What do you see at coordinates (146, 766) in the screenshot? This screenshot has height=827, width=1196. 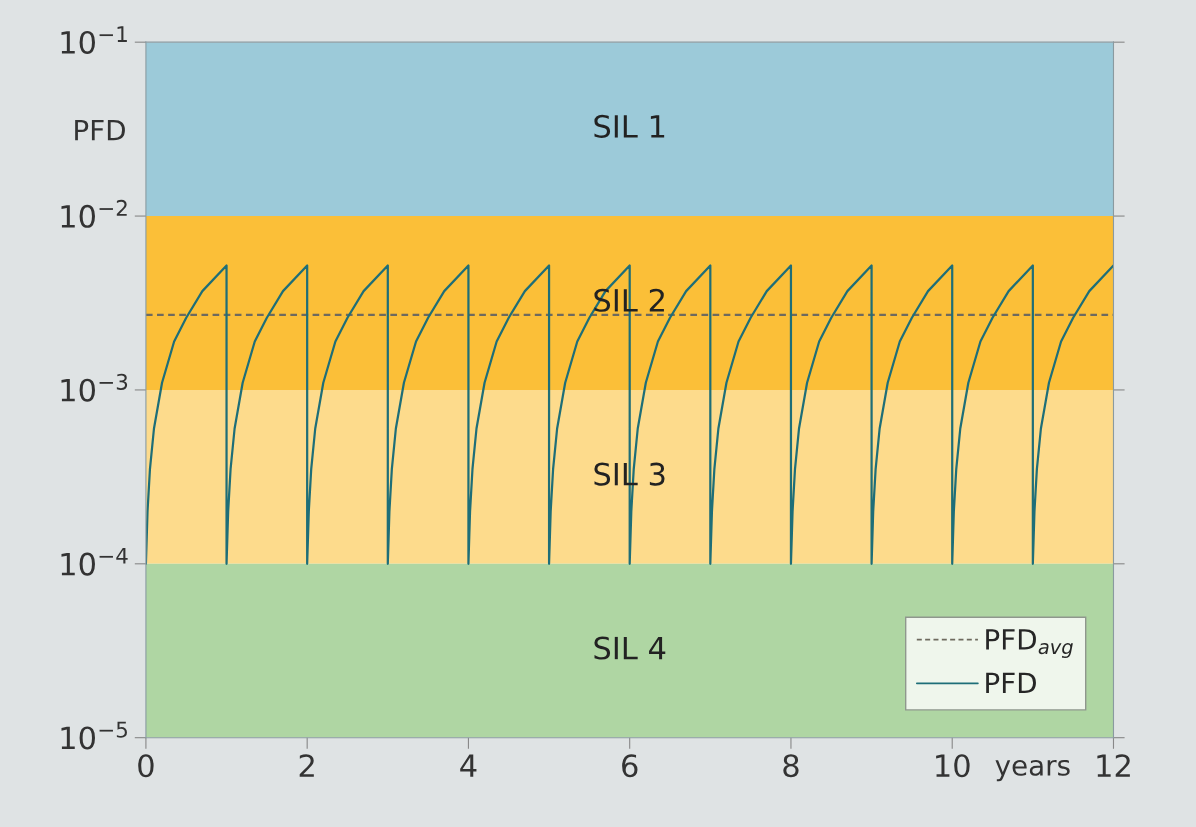 I see `x-tick-label: 0` at bounding box center [146, 766].